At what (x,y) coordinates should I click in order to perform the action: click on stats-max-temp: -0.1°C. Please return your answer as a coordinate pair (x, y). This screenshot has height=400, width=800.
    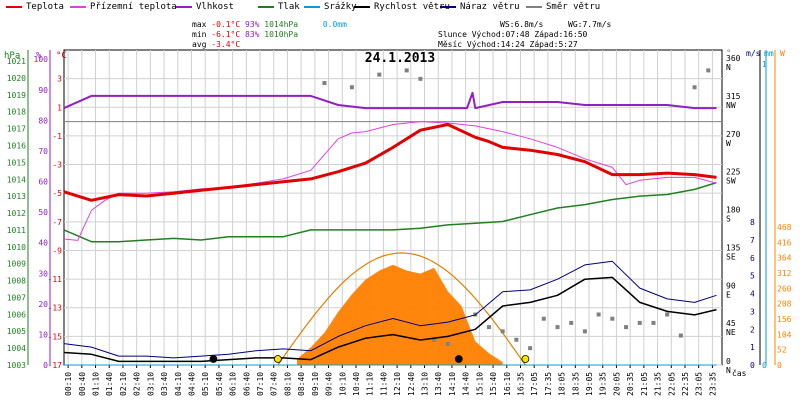
    Looking at the image, I should click on (226, 24).